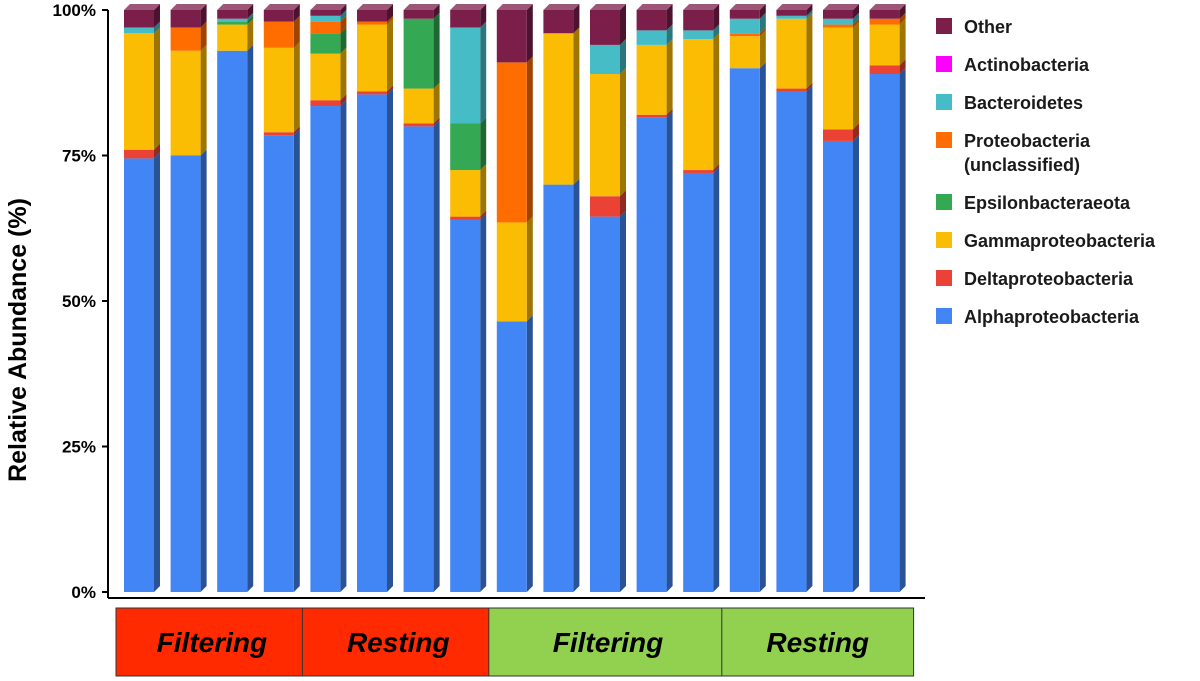 The height and width of the screenshot is (681, 1200). Describe the element at coordinates (1047, 203) in the screenshot. I see `legend-label: Epsilonbacteraeota` at that location.